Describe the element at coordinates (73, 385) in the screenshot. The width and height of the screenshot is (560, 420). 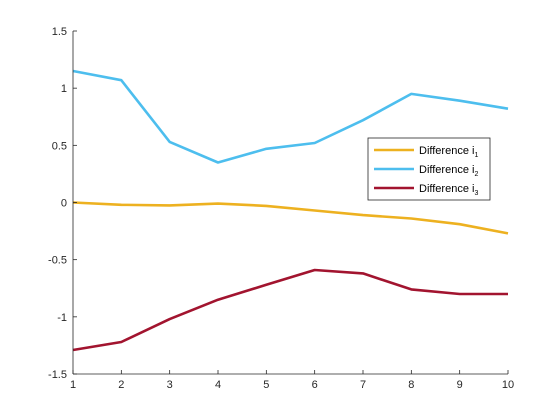
I see `x-tick-label: 1` at that location.